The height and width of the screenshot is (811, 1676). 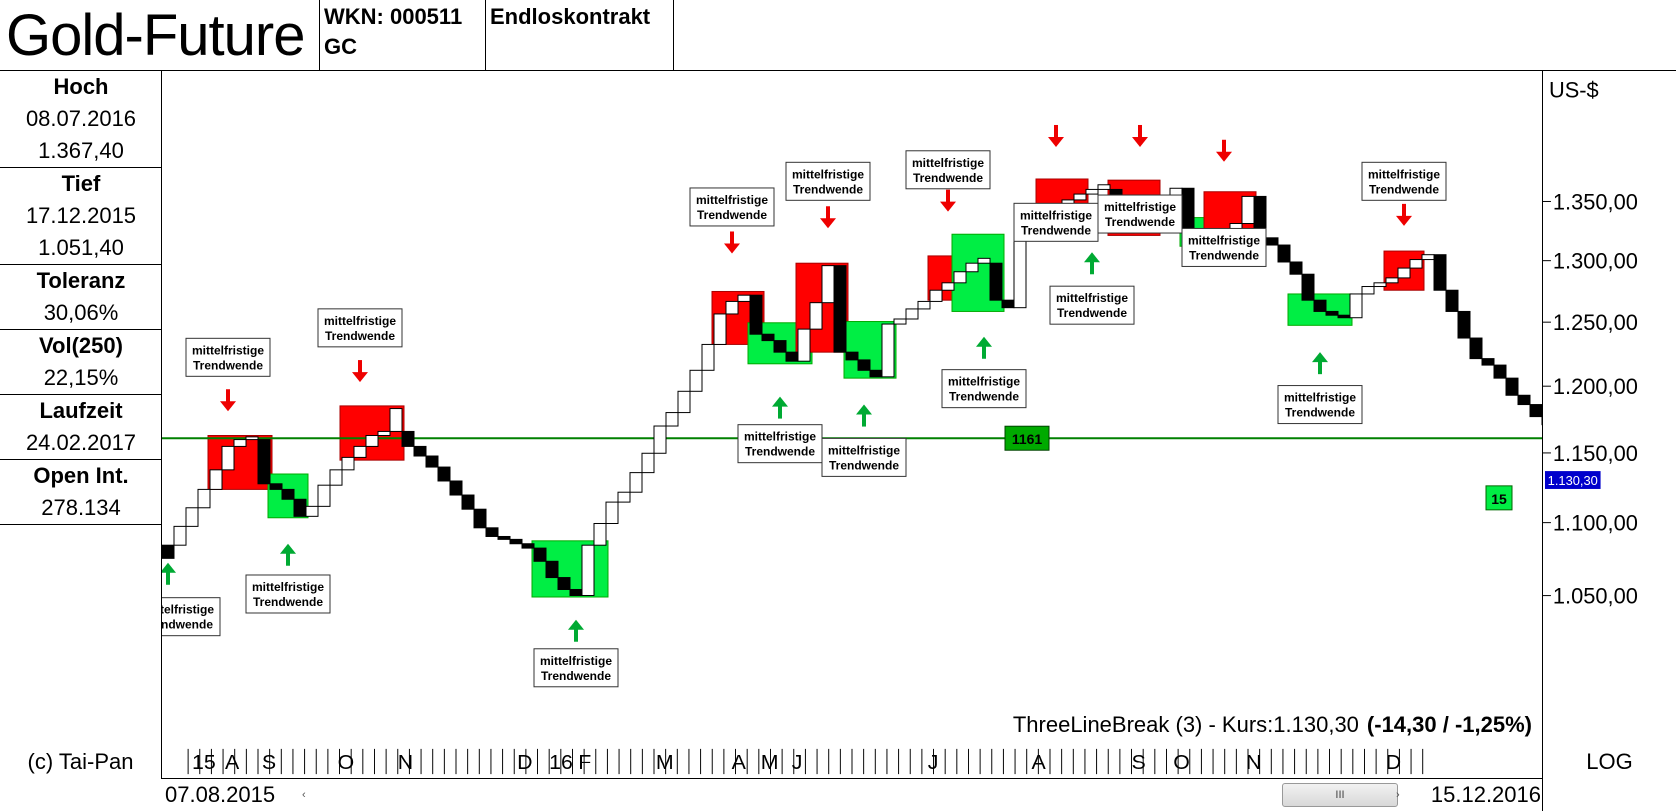 What do you see at coordinates (81, 150) in the screenshot?
I see `stat-value: 1.367,40` at bounding box center [81, 150].